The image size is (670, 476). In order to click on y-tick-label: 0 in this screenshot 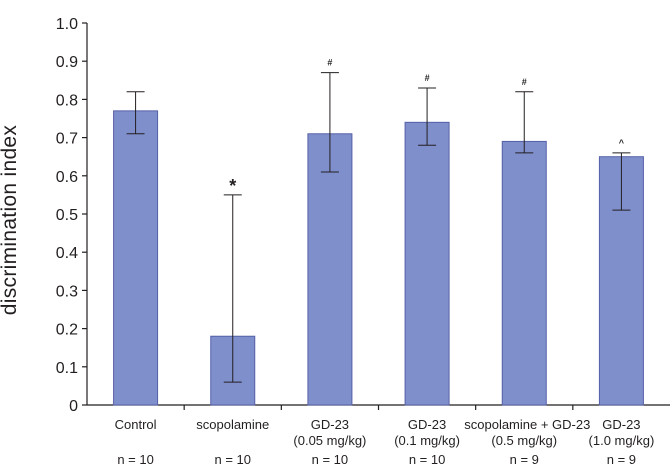, I will do `click(73, 406)`.